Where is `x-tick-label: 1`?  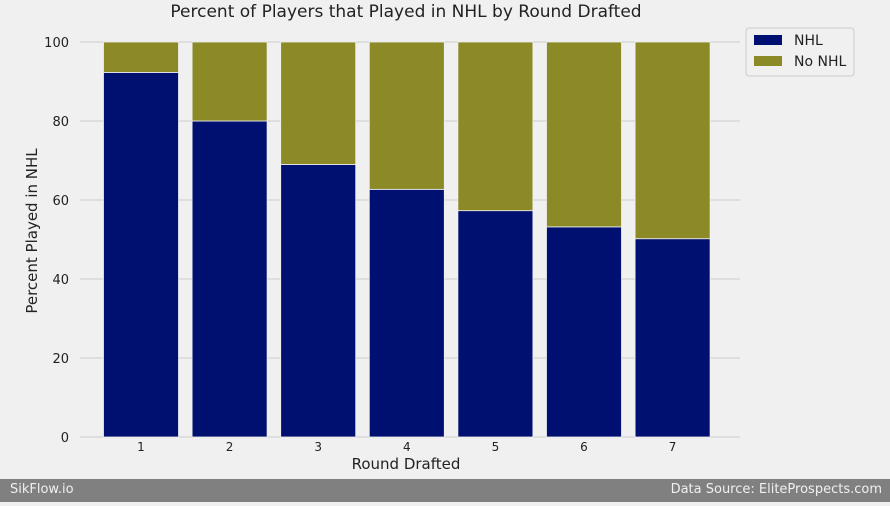
x-tick-label: 1 is located at coordinates (141, 447).